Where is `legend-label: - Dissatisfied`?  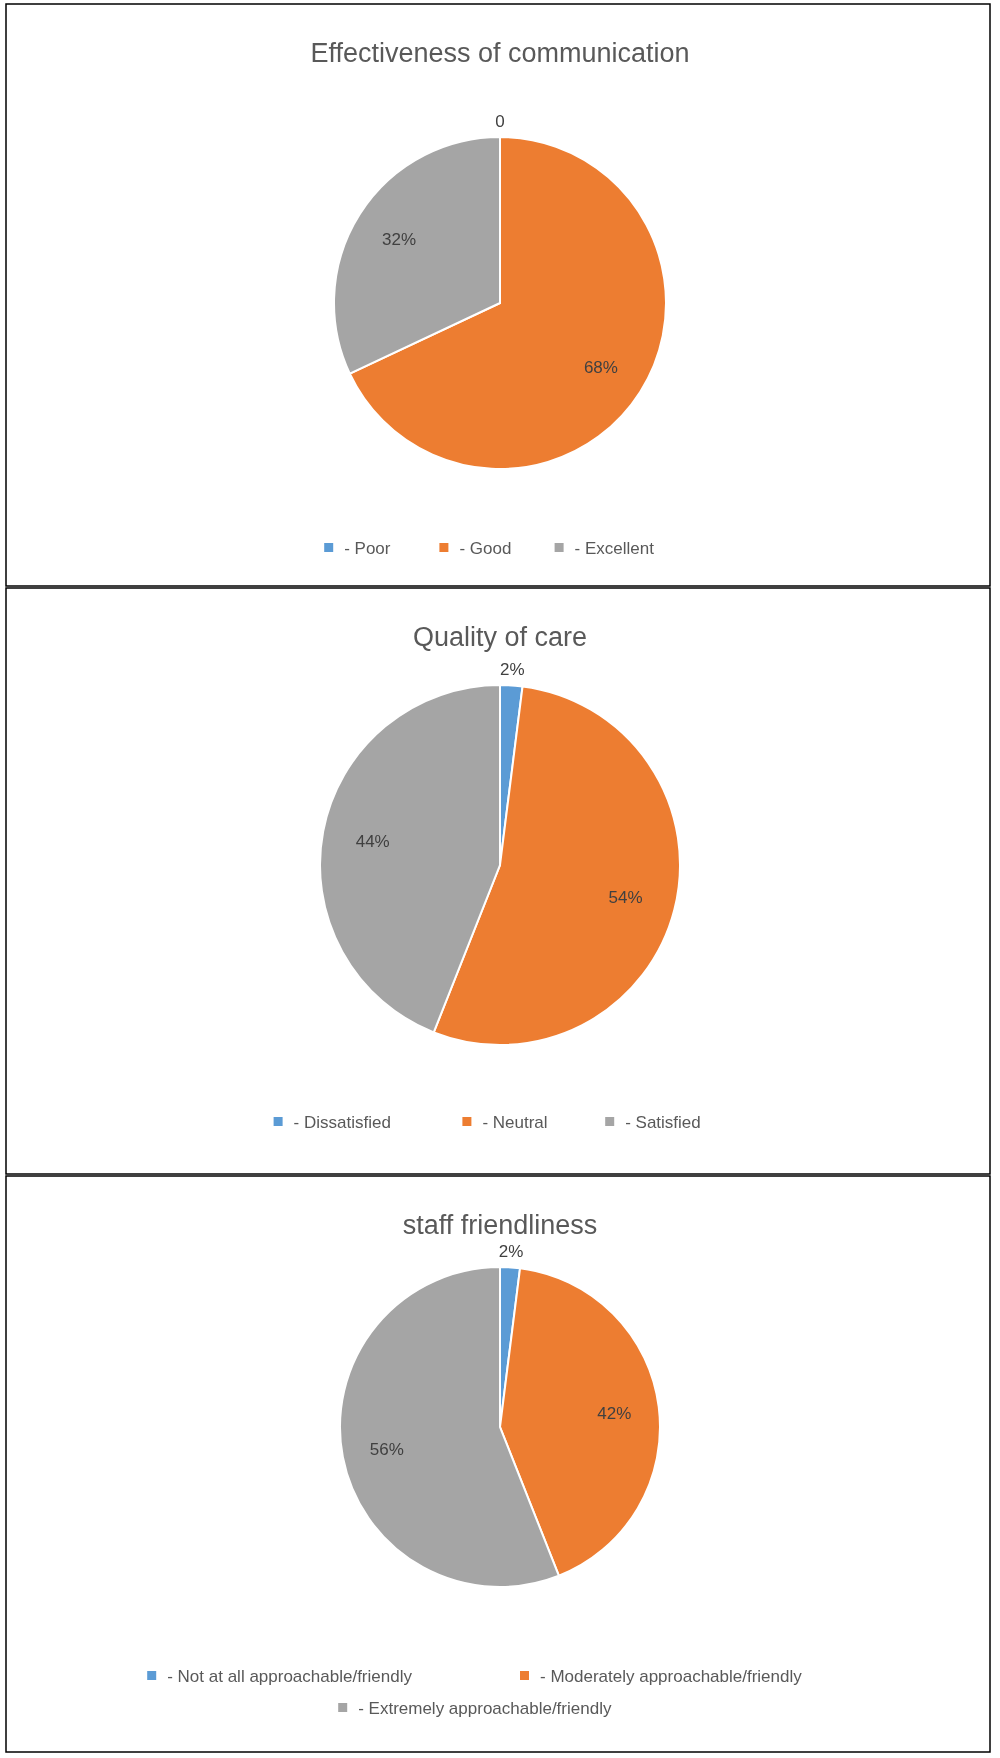
legend-label: - Dissatisfied is located at coordinates (342, 1122).